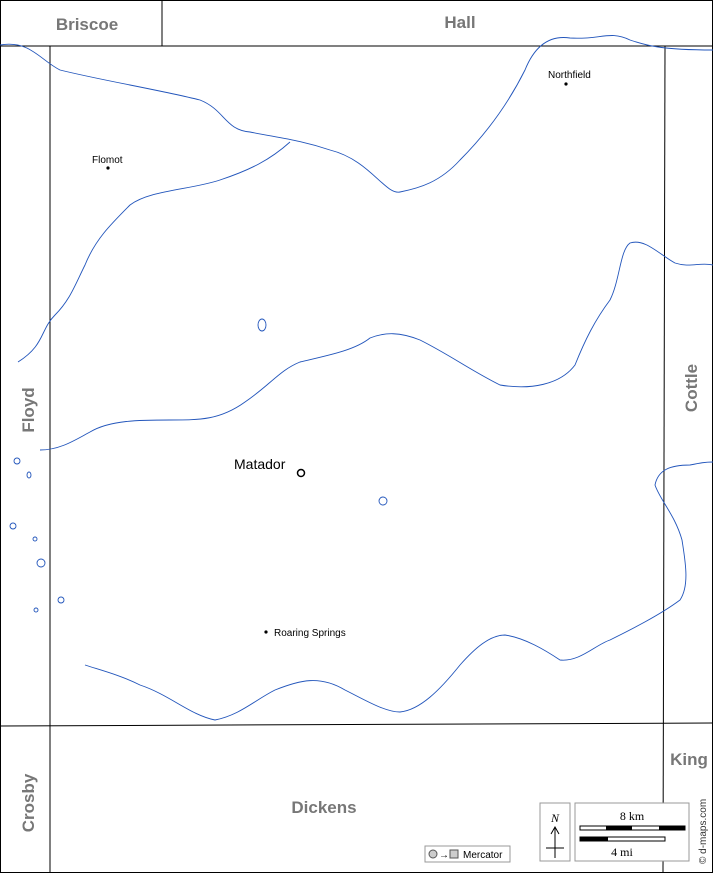 The width and height of the screenshot is (713, 873). Describe the element at coordinates (555, 818) in the screenshot. I see `compass-label: N` at that location.